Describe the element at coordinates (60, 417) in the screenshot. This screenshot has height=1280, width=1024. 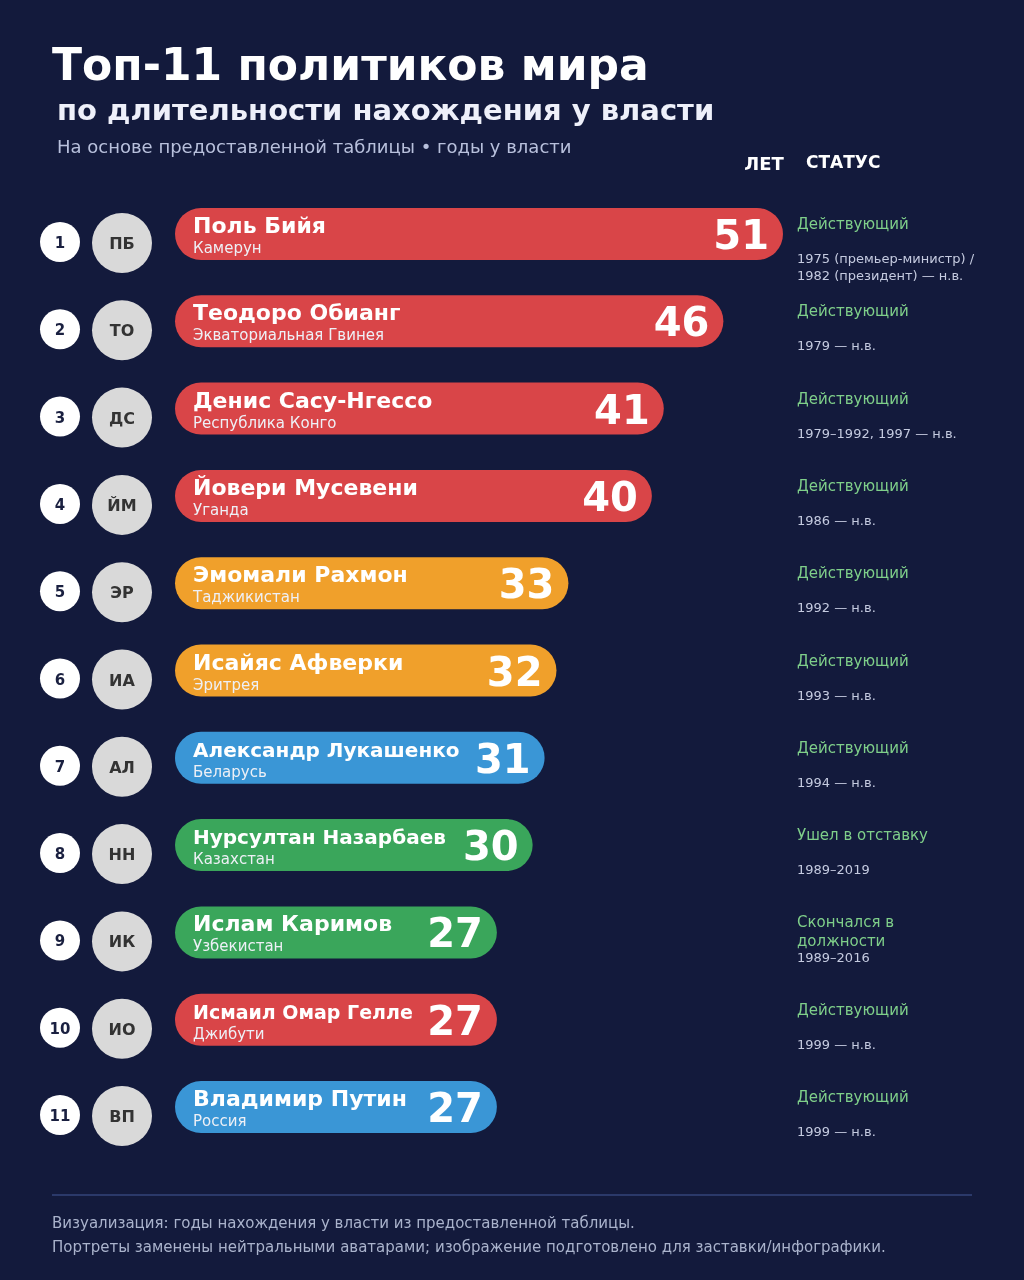
I see `text: 3` at that location.